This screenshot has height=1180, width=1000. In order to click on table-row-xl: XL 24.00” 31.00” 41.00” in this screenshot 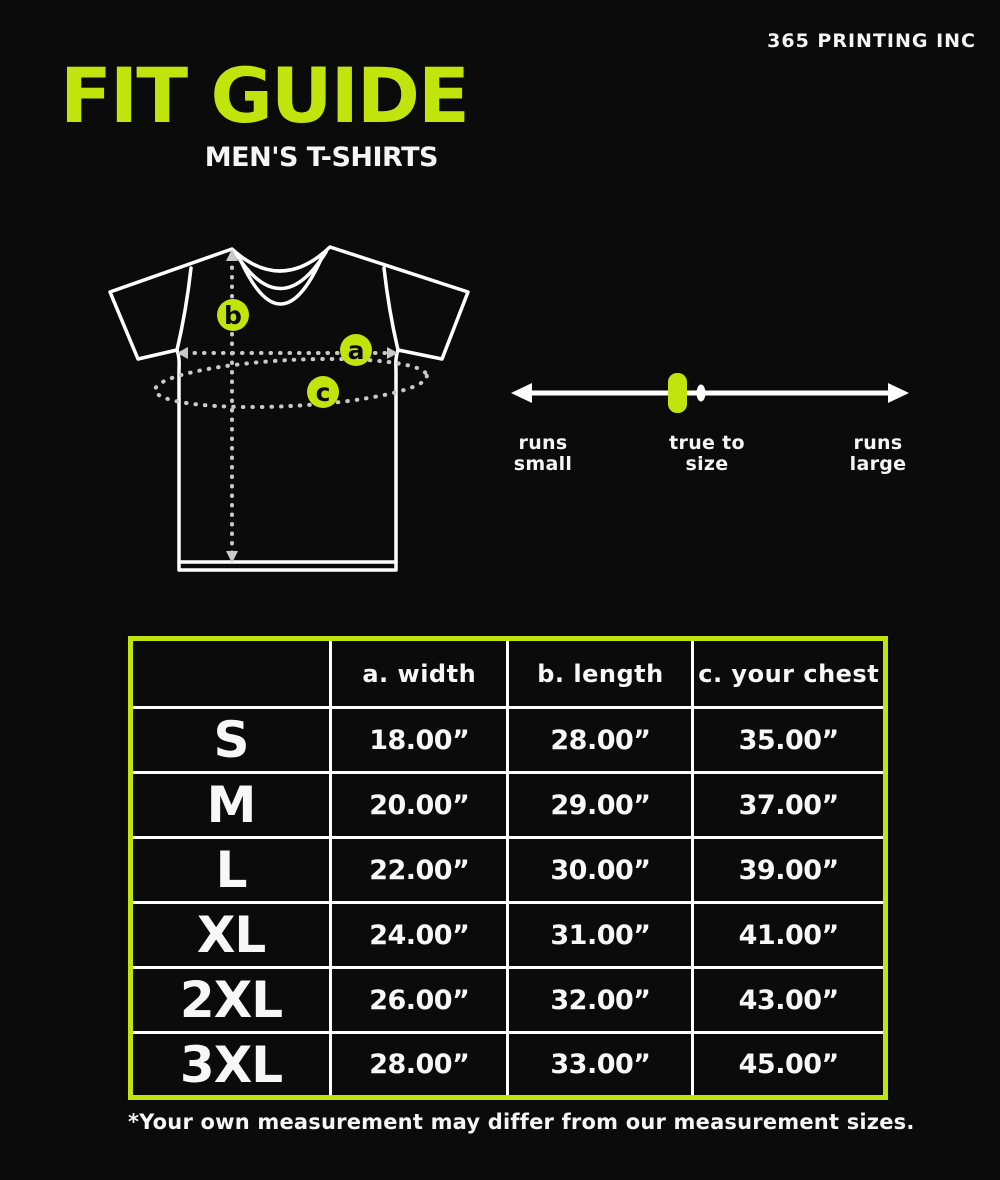, I will do `click(507, 935)`.